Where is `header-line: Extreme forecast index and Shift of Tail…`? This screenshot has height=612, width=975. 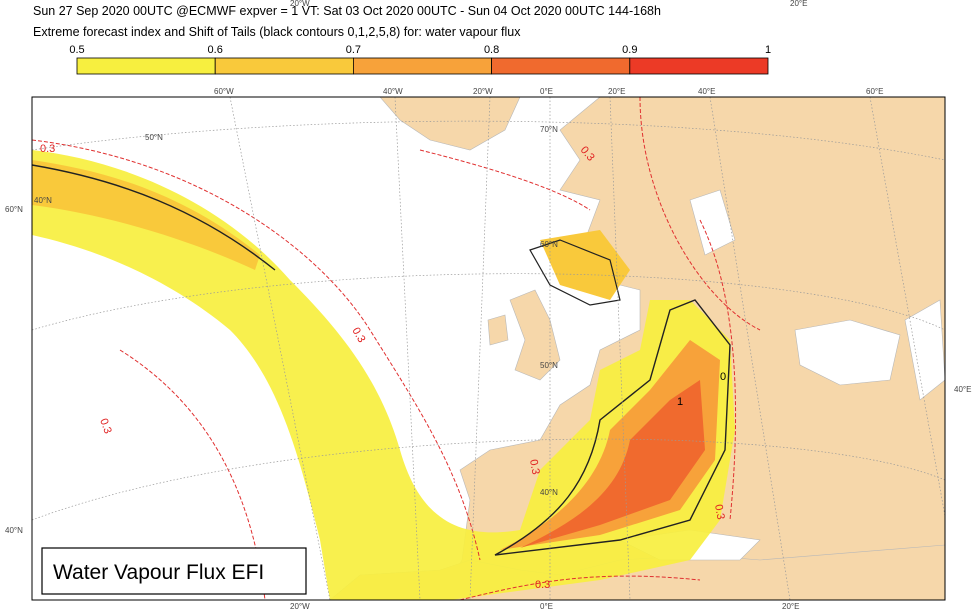 header-line: Extreme forecast index and Shift of Tail… is located at coordinates (277, 32).